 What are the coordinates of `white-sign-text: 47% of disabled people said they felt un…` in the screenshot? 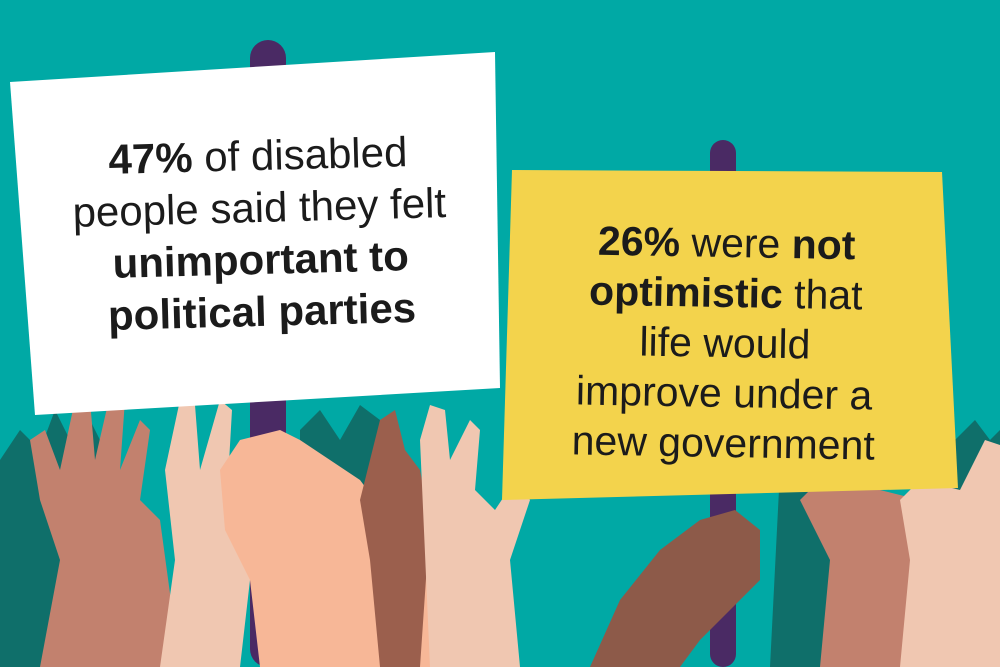 It's located at (259, 234).